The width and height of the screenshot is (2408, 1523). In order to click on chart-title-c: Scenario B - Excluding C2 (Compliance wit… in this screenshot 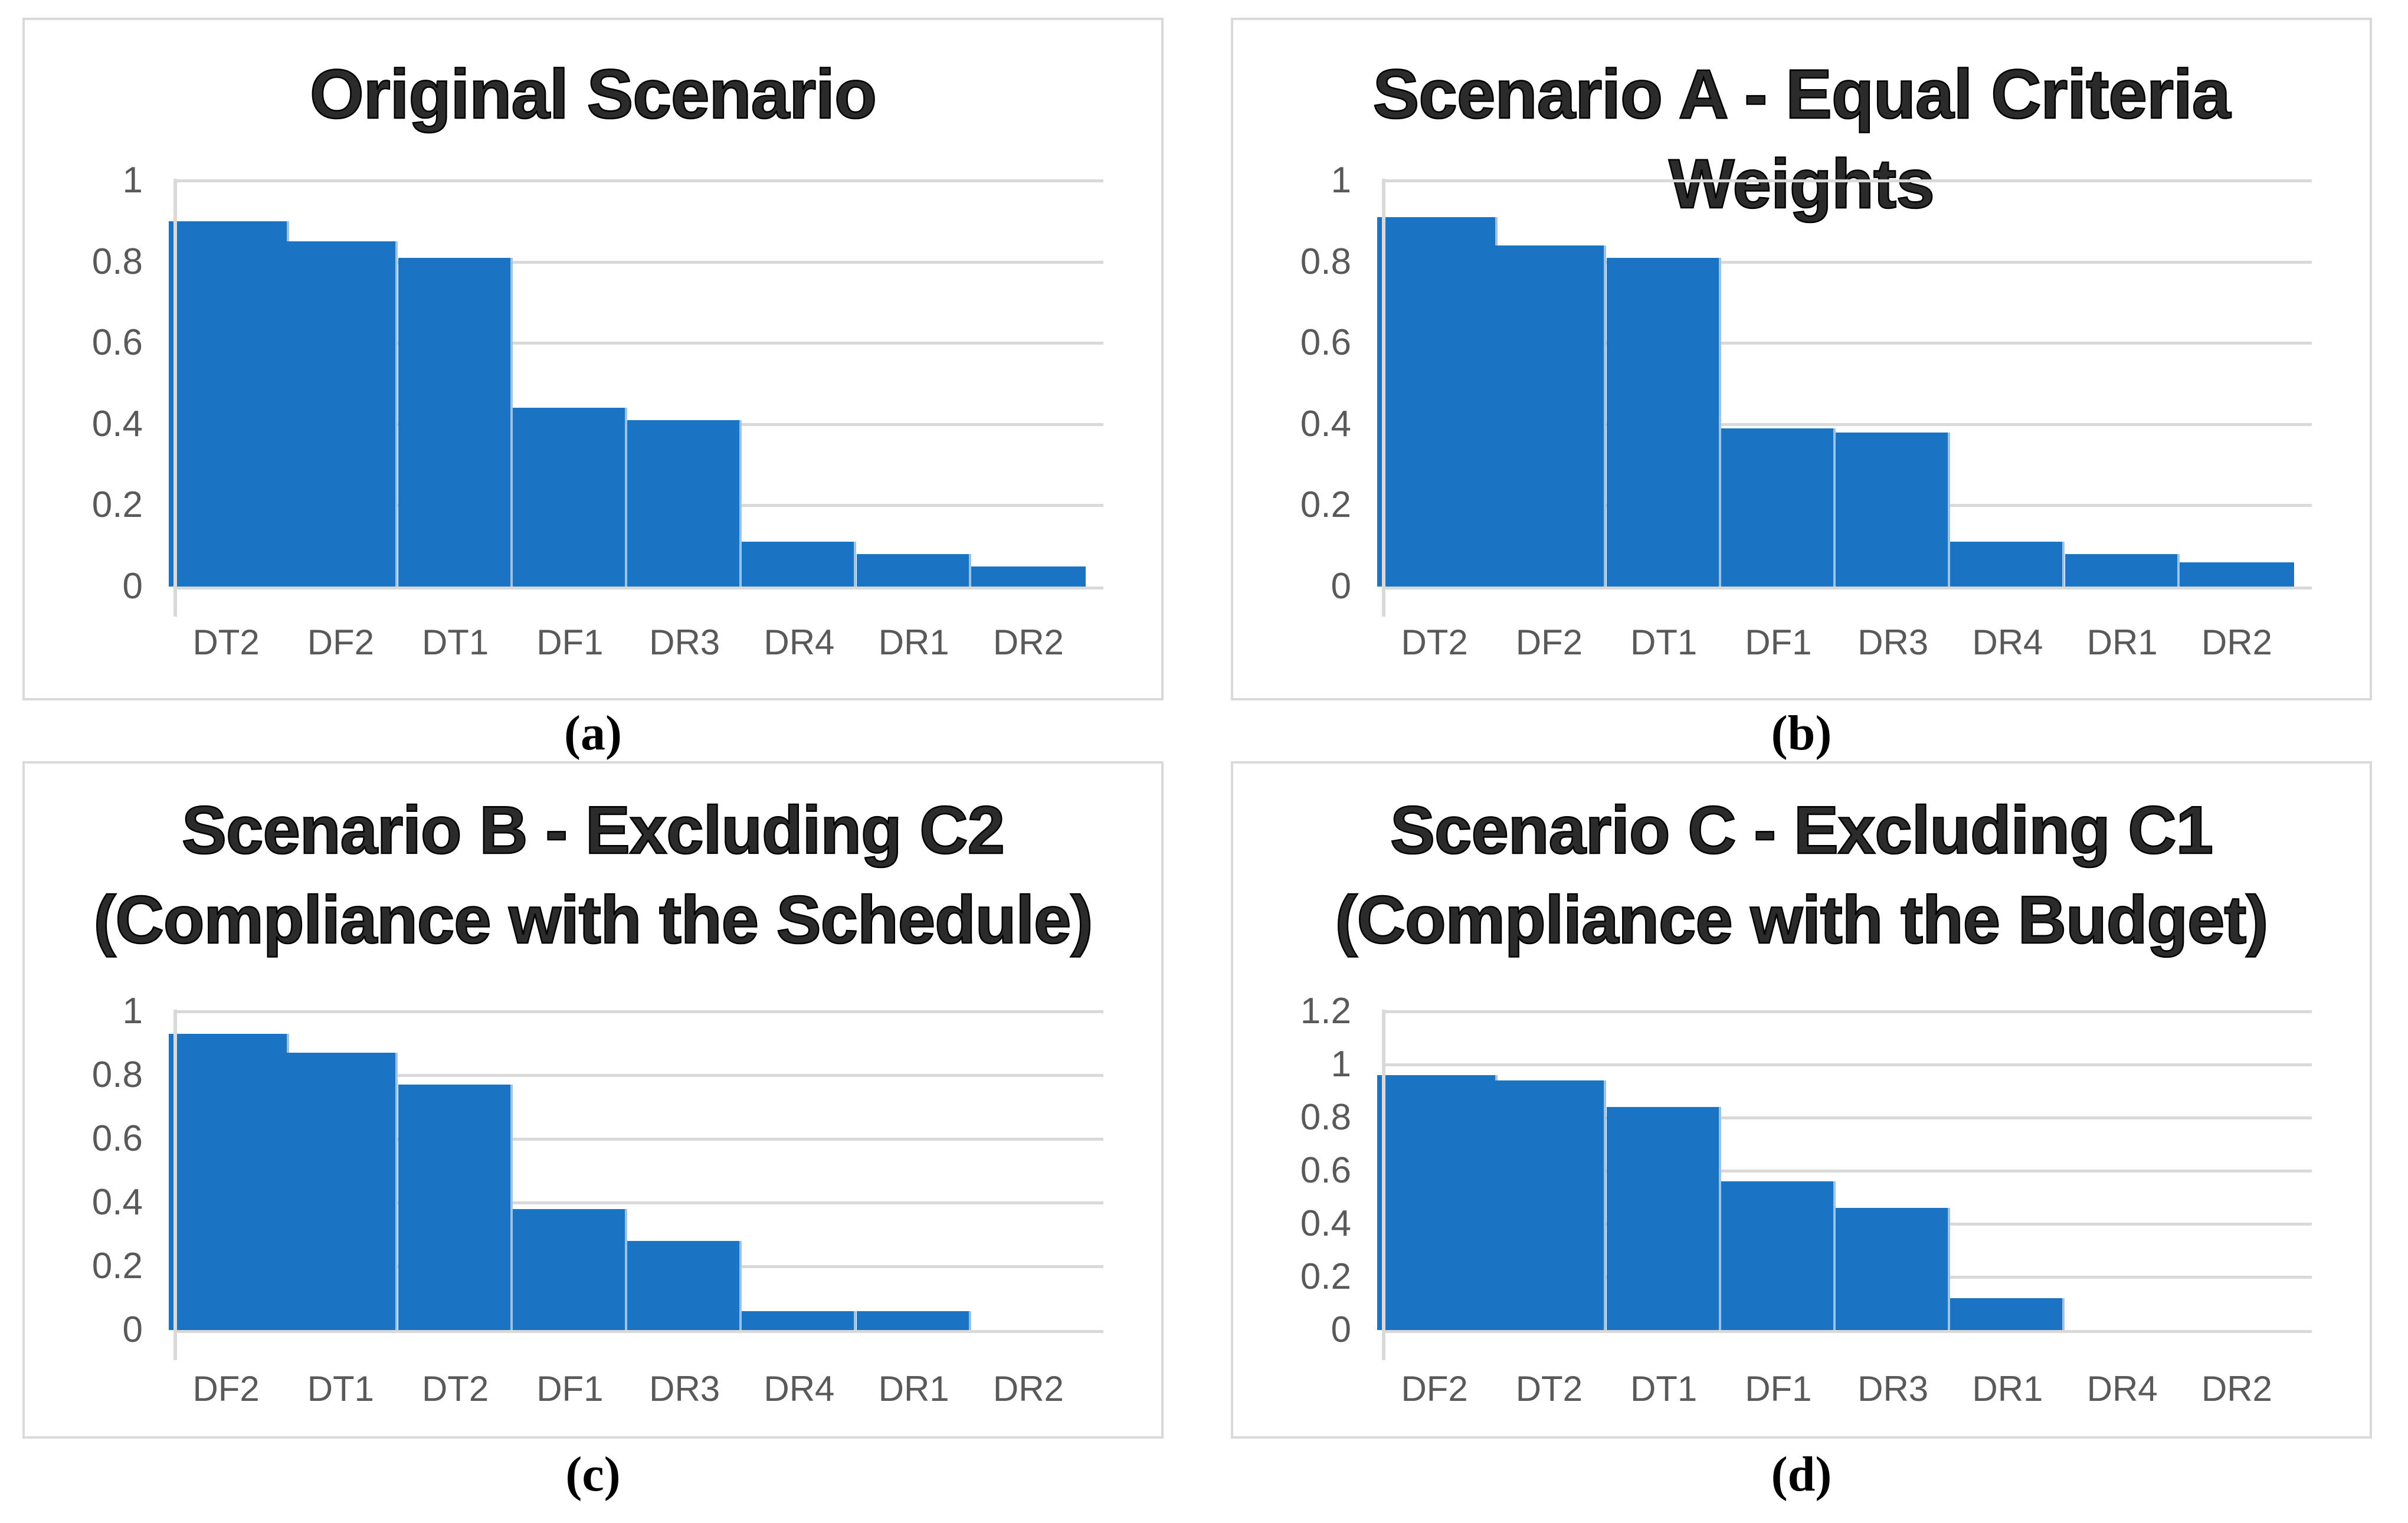, I will do `click(593, 875)`.